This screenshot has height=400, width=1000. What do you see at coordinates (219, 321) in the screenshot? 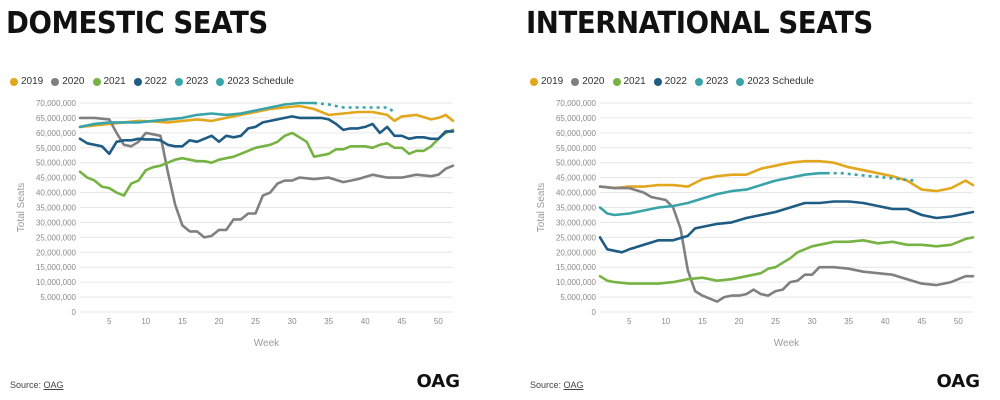
I see `x-tick-label: 20` at bounding box center [219, 321].